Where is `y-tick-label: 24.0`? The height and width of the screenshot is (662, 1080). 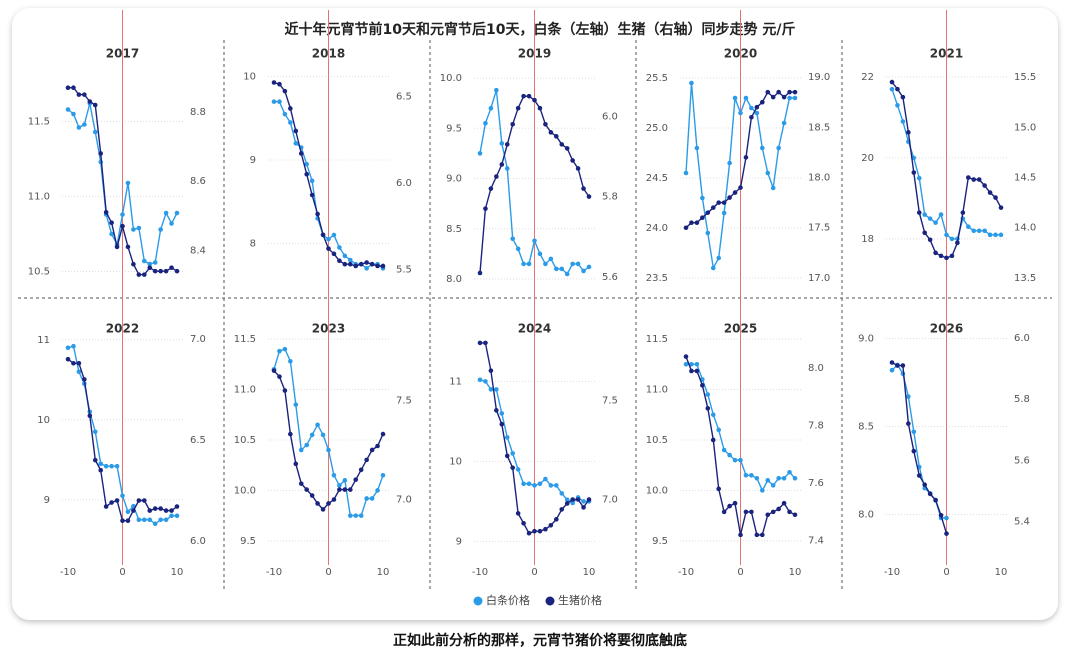
y-tick-label: 24.0 is located at coordinates (657, 228).